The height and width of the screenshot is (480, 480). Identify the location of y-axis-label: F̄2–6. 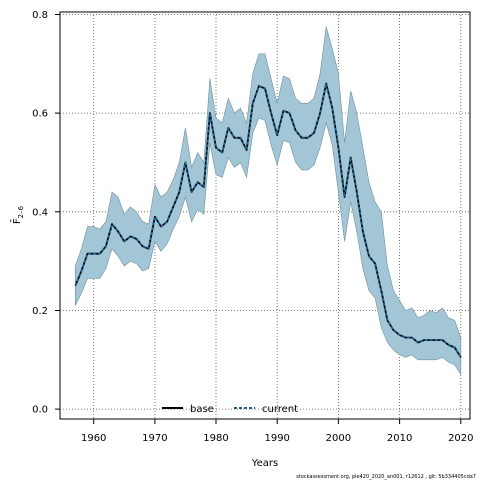
(17, 214).